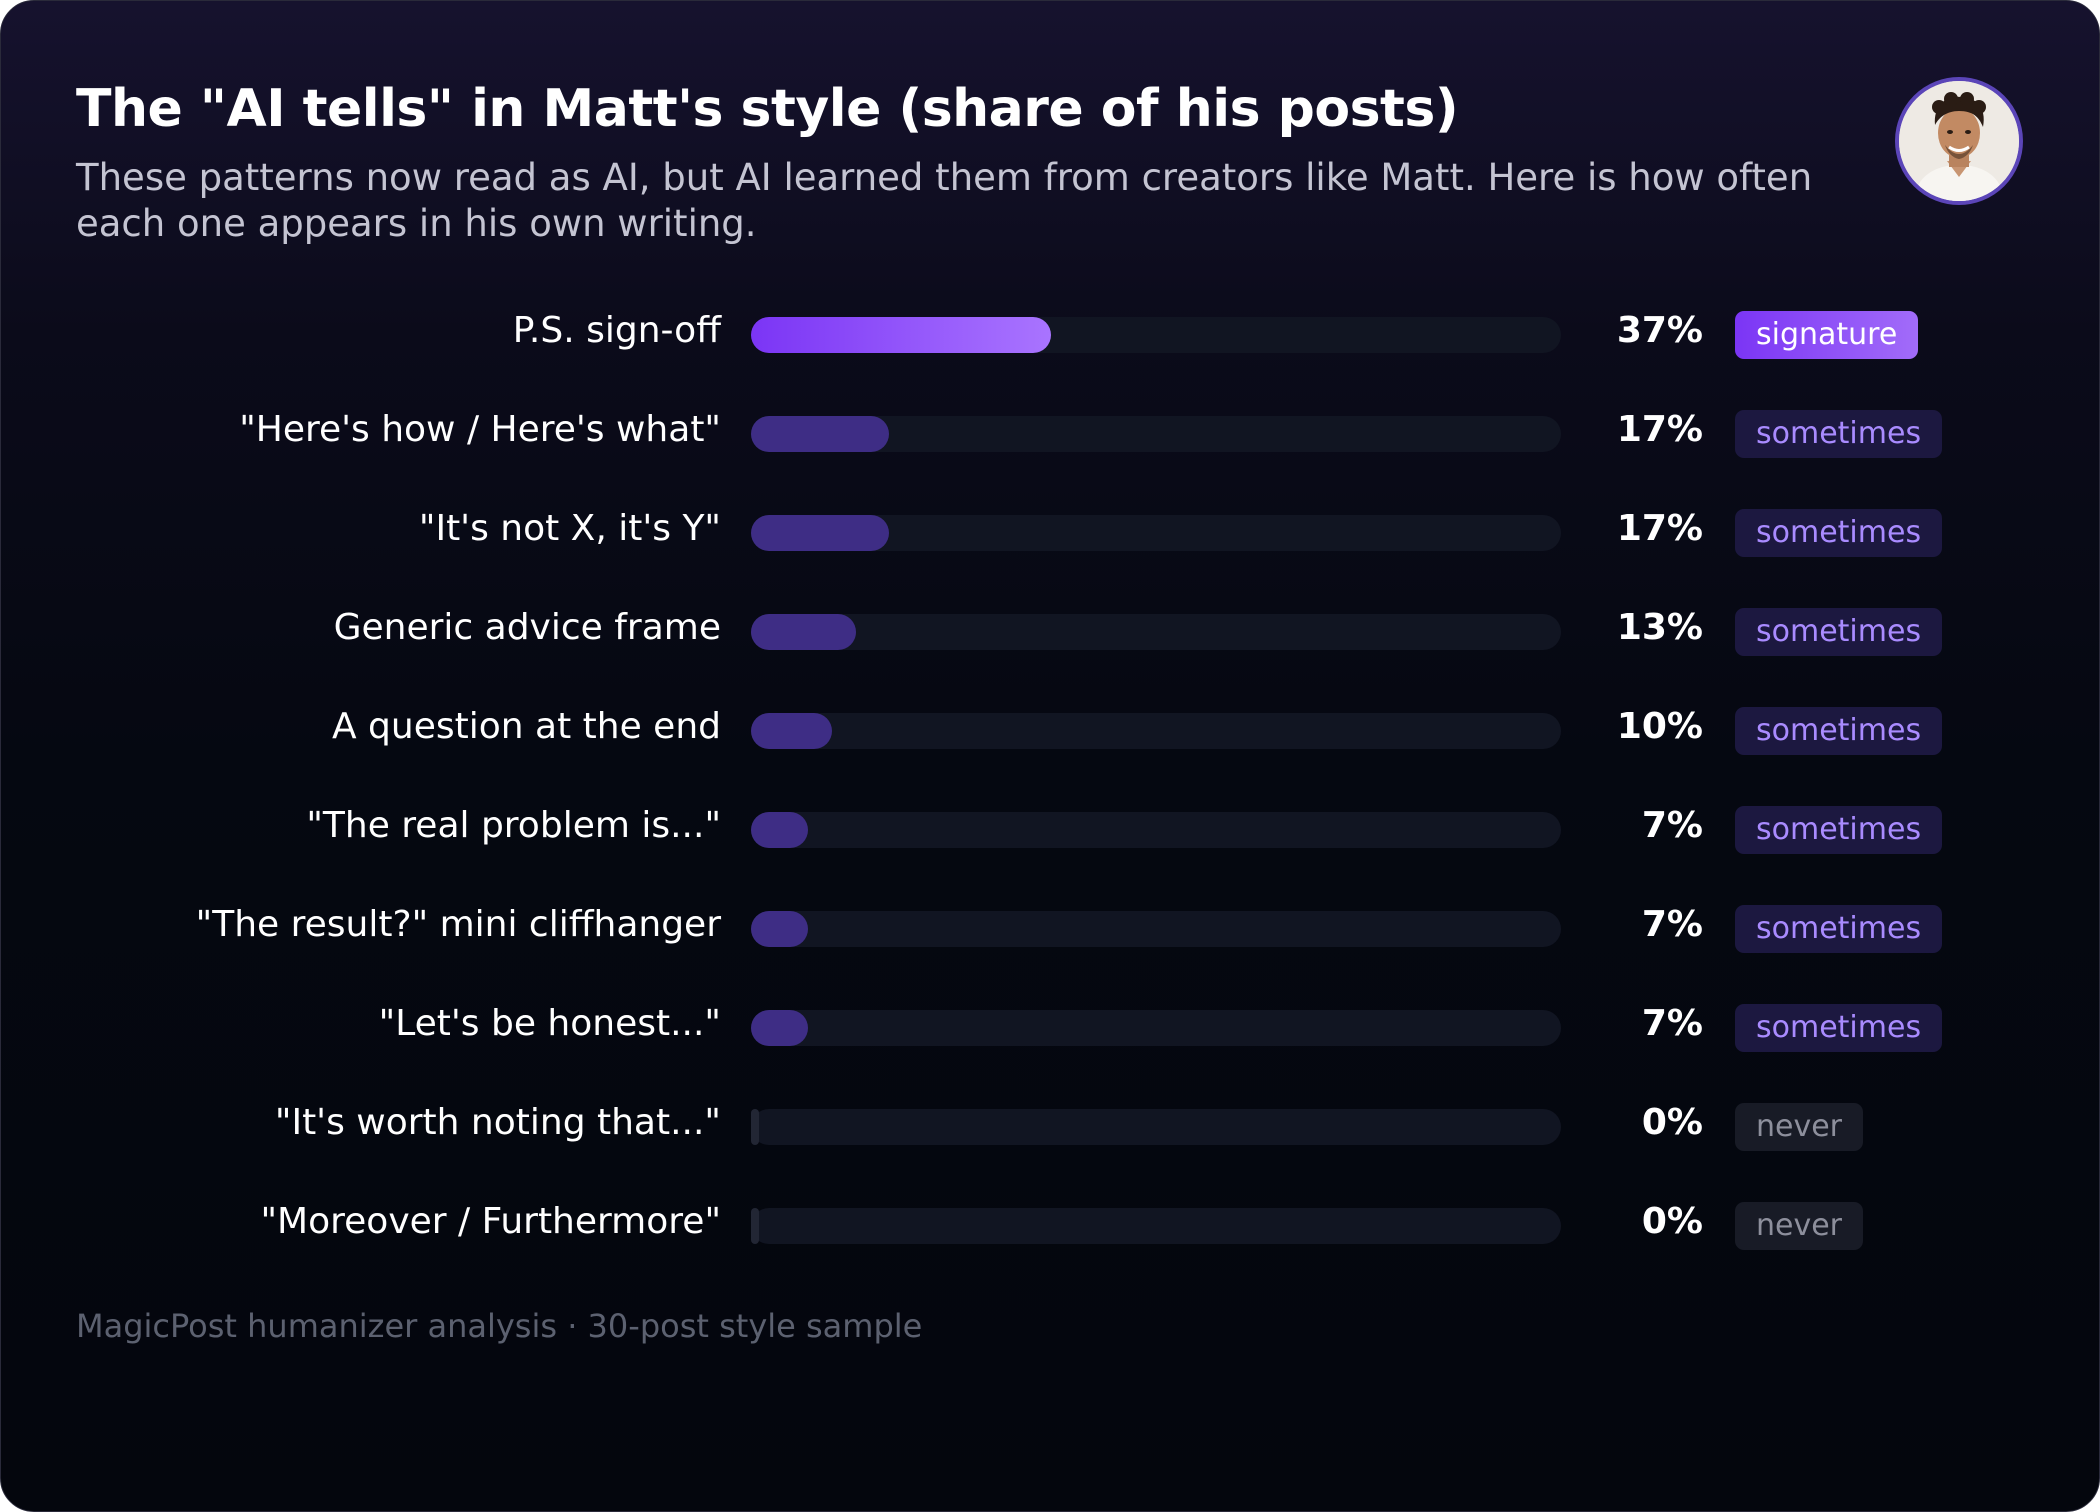 The image size is (2100, 1512). I want to click on bar-row: "The real problem is..." 7% sometimes, so click(1050, 826).